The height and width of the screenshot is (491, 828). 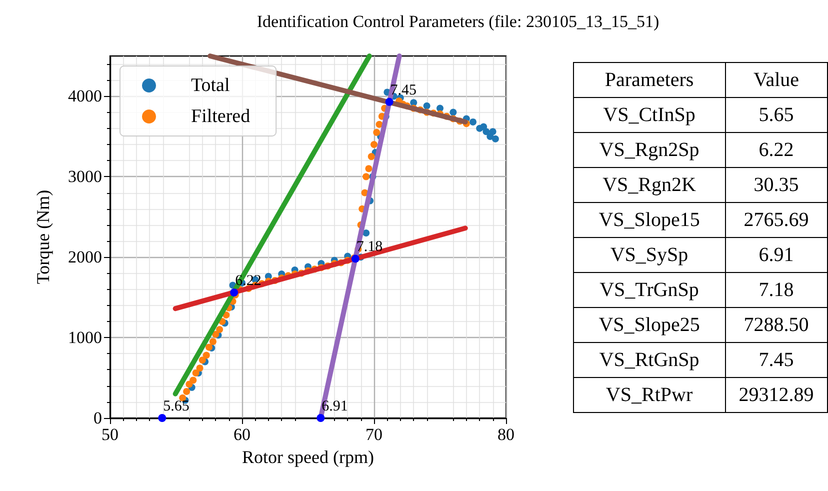 I want to click on y-tick-label: 1000, so click(x=85, y=338).